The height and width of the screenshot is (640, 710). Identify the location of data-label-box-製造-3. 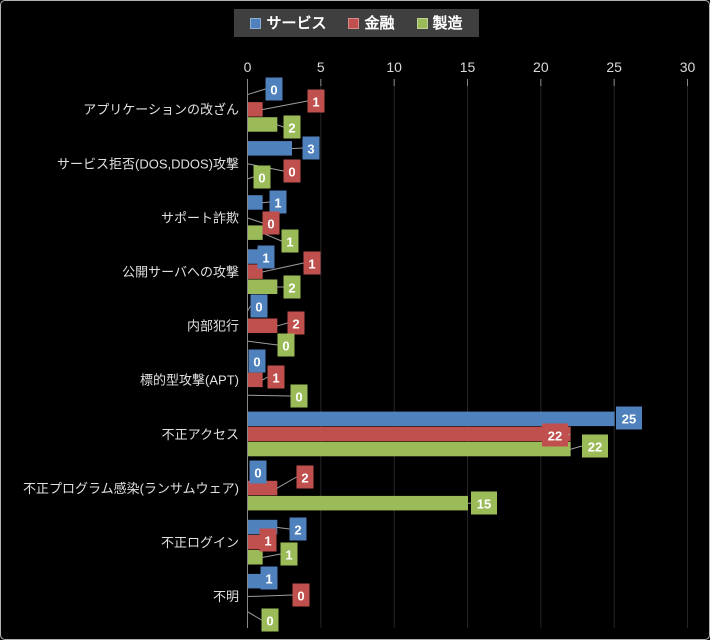
(292, 287).